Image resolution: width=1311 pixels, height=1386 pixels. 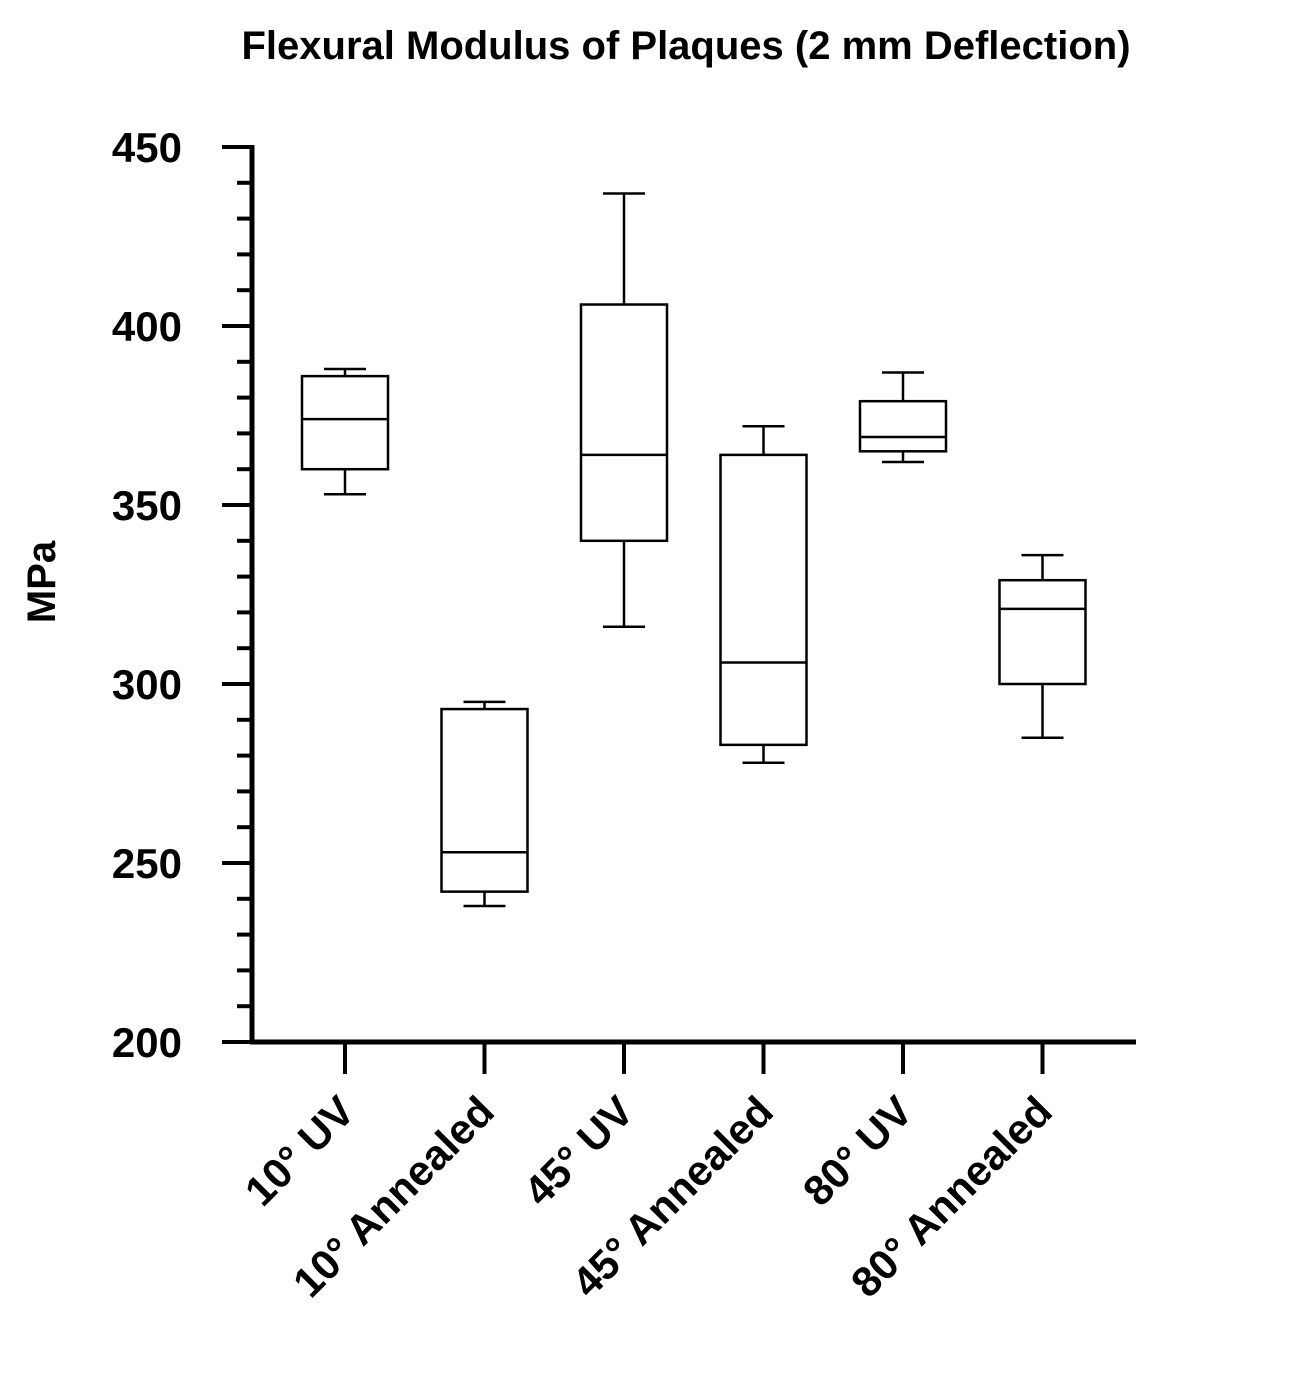 I want to click on y-tick-label: 450, so click(x=147, y=147).